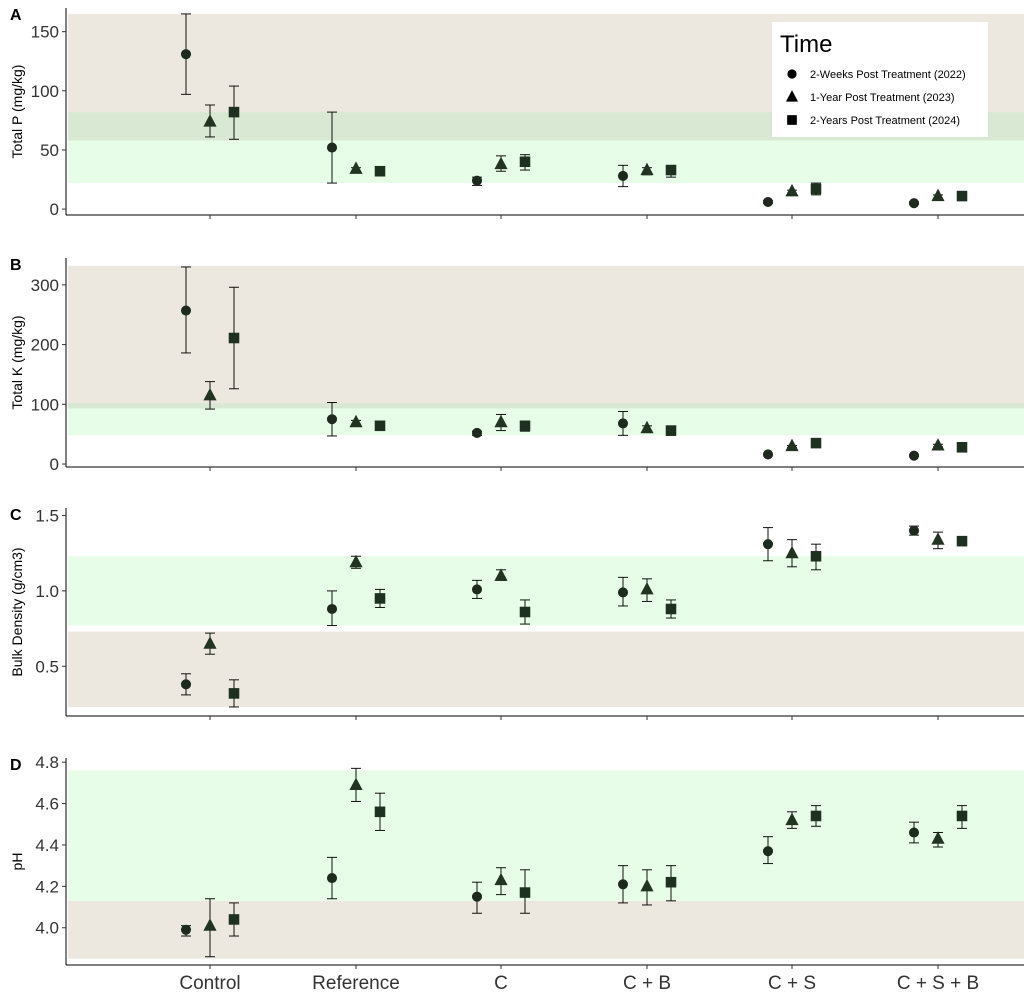 This screenshot has height=1000, width=1033. What do you see at coordinates (16, 765) in the screenshot?
I see `panel-letter: D` at bounding box center [16, 765].